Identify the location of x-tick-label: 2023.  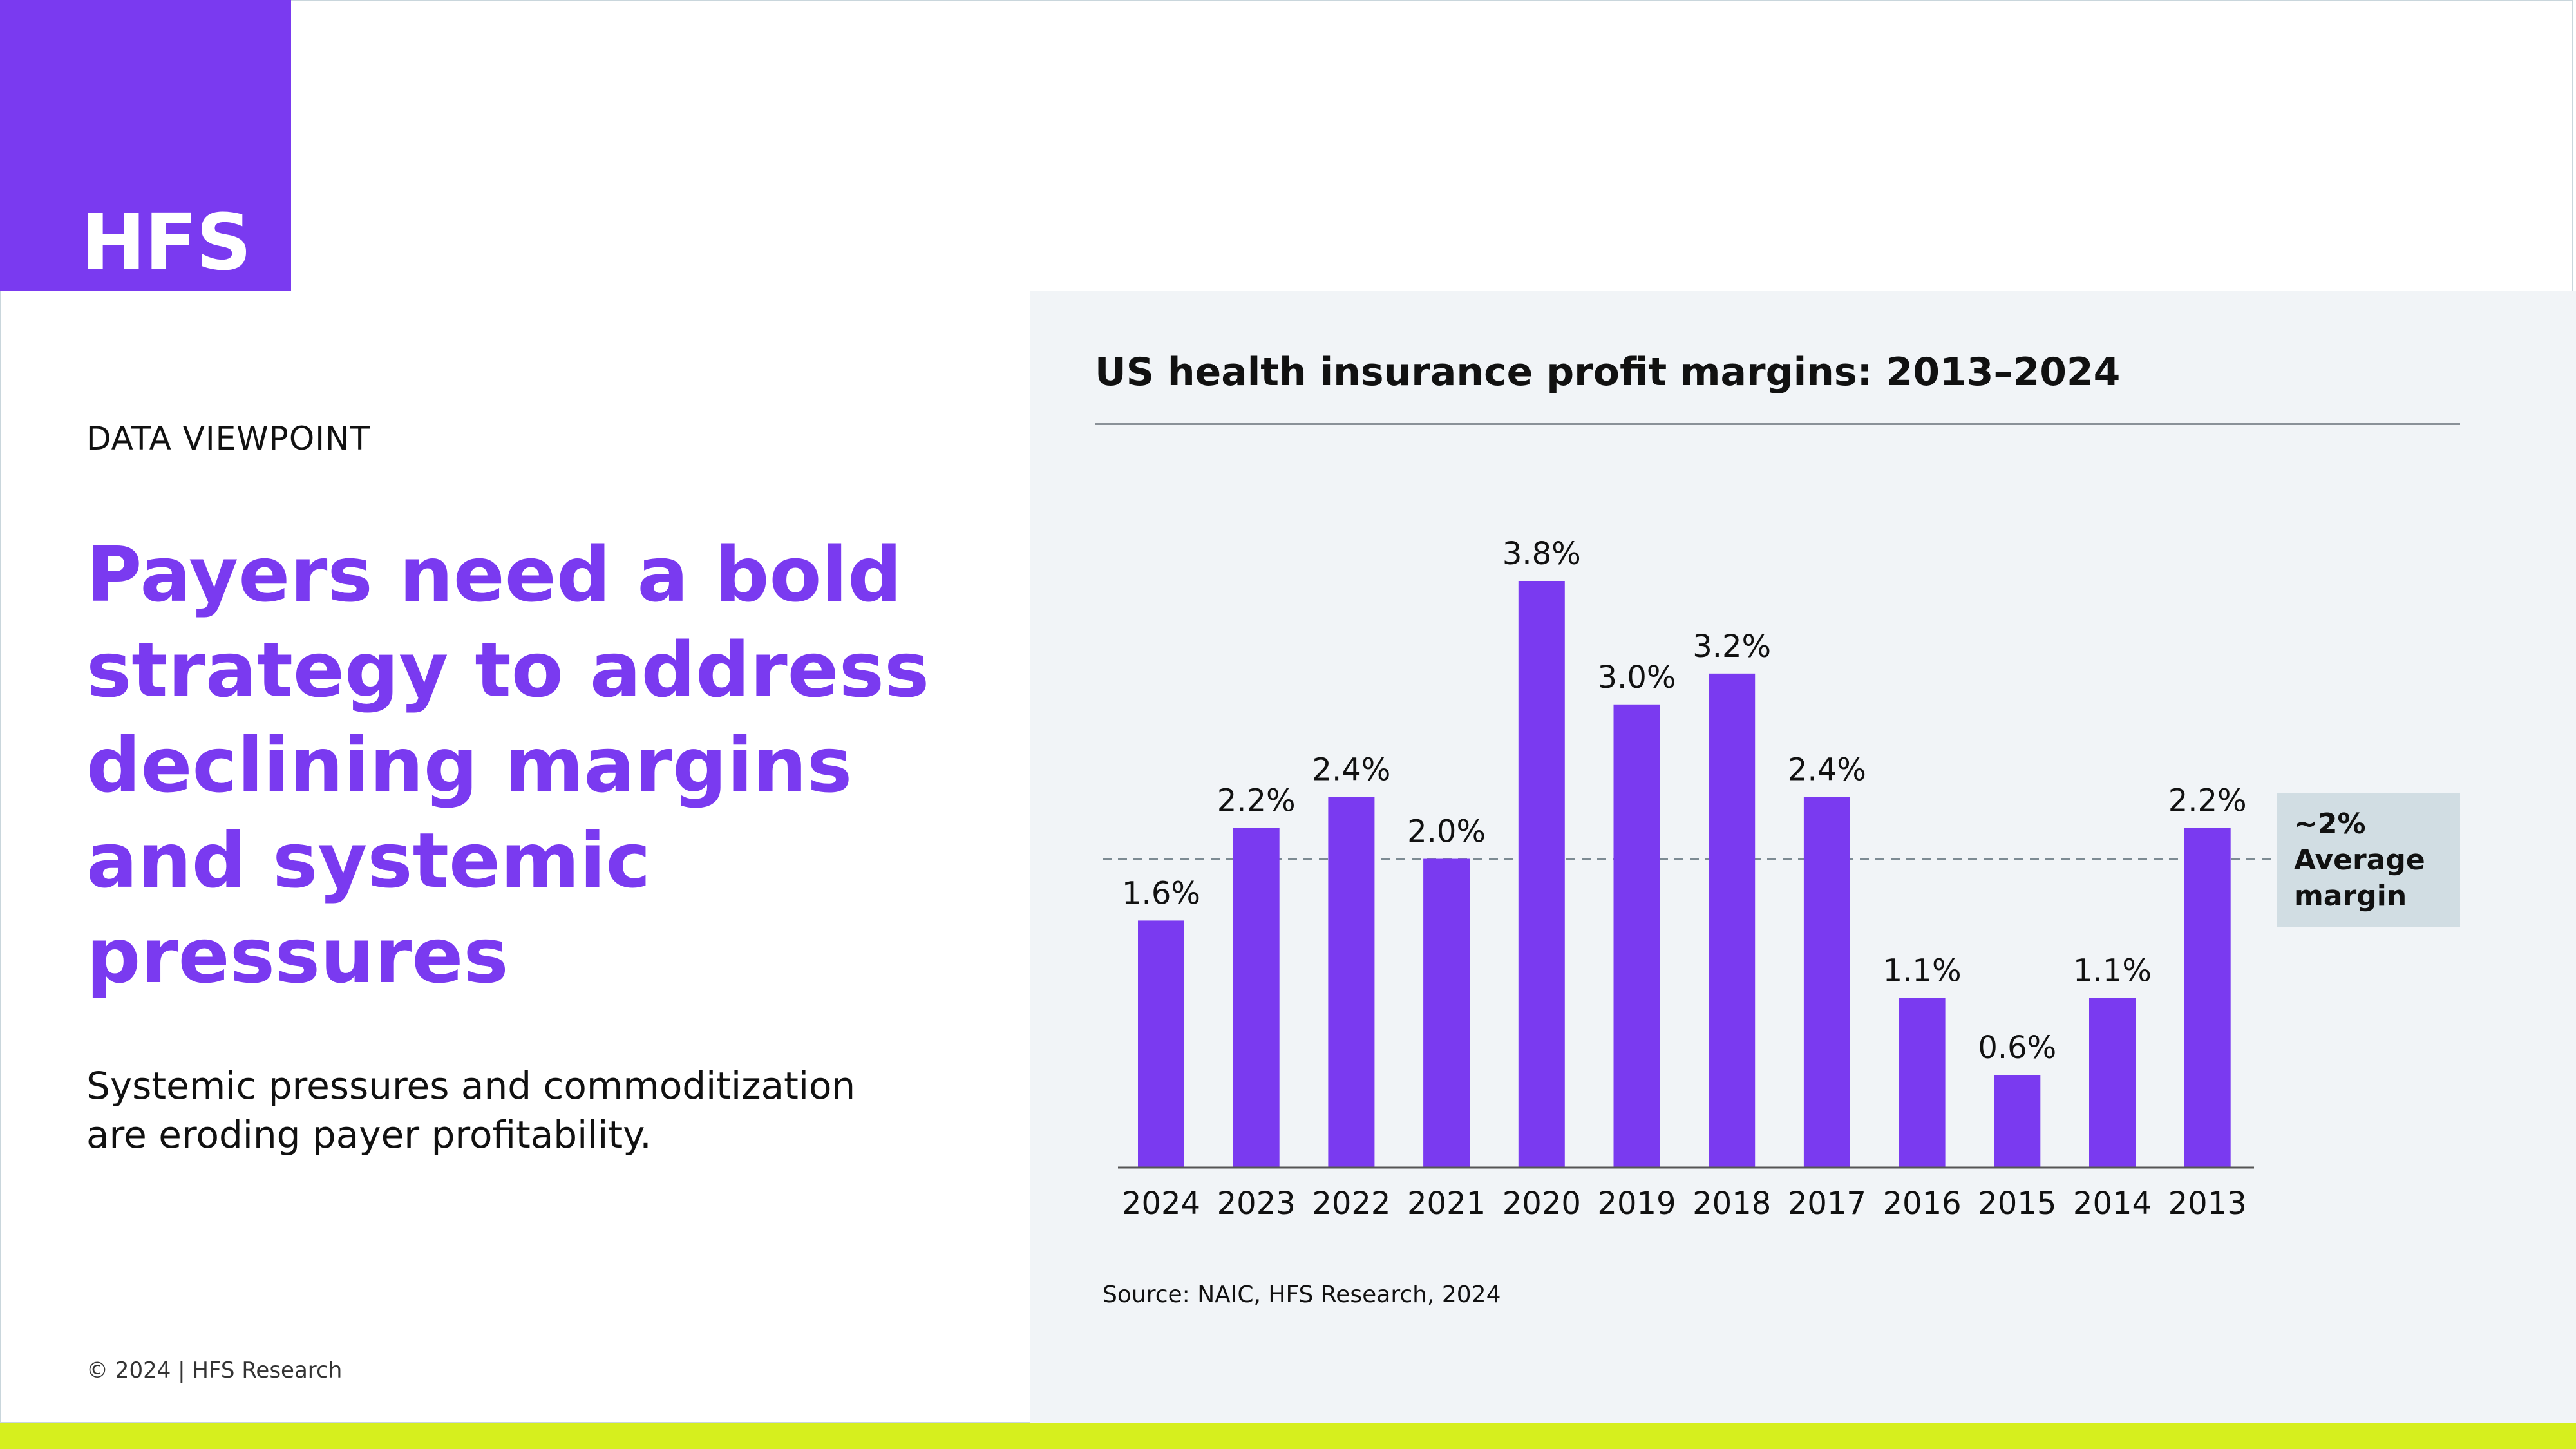
(1256, 1204).